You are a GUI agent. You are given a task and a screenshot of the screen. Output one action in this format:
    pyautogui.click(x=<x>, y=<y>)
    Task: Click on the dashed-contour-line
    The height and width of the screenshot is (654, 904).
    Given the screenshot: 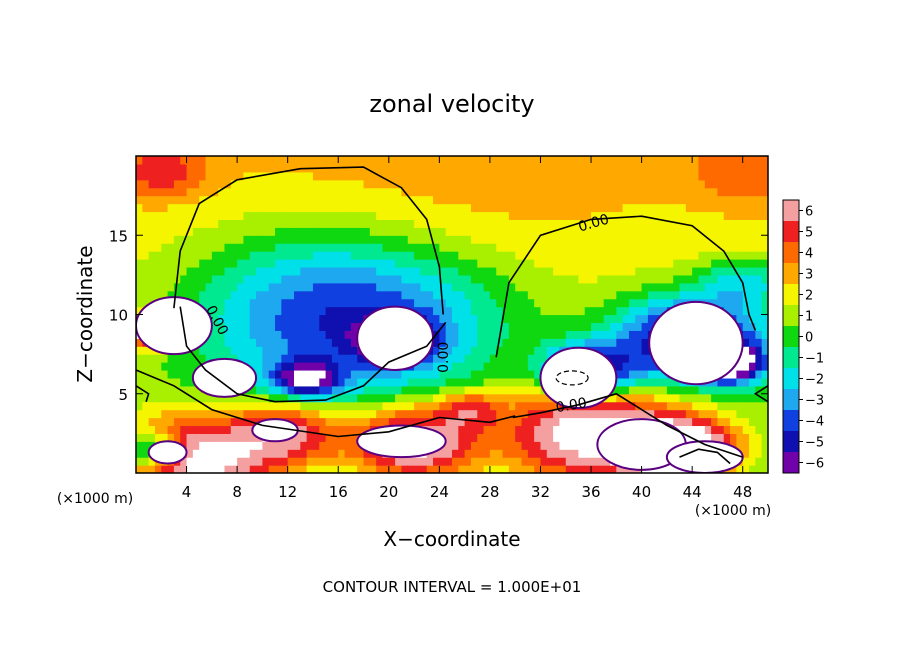 What is the action you would take?
    pyautogui.click(x=572, y=378)
    